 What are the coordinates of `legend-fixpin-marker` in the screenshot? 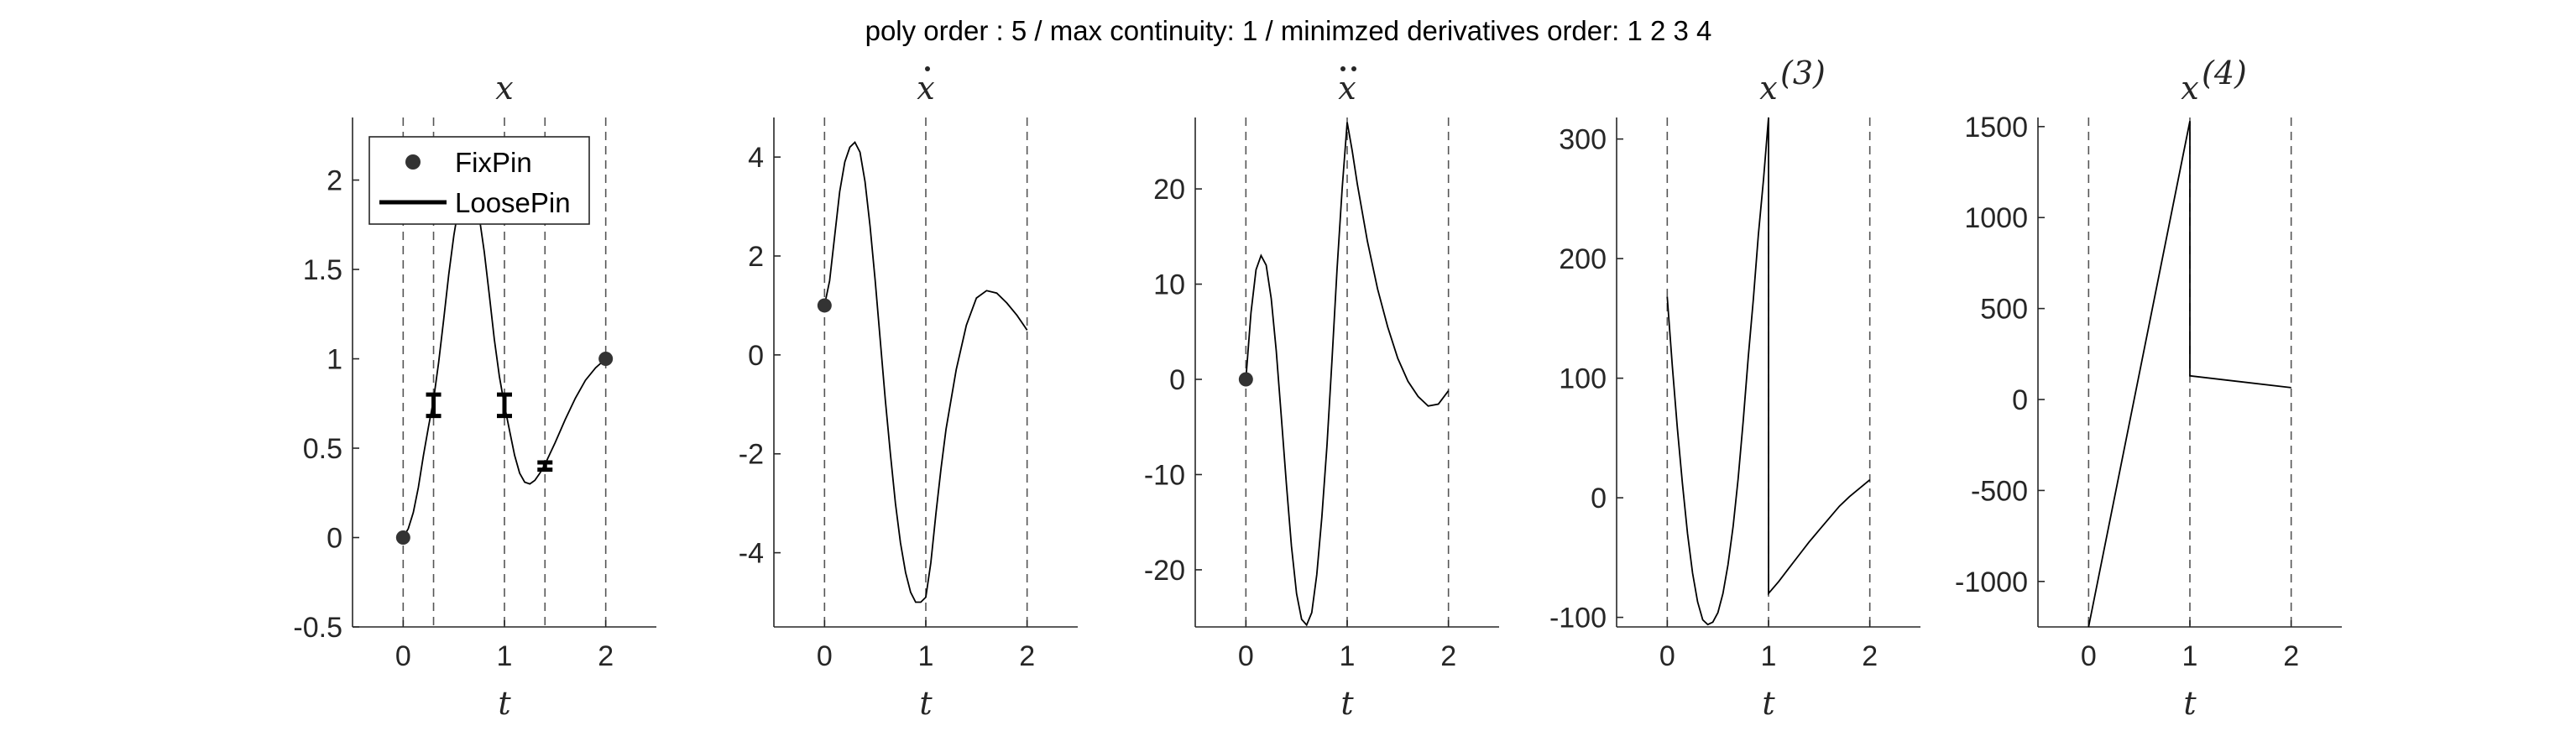 It's located at (413, 162).